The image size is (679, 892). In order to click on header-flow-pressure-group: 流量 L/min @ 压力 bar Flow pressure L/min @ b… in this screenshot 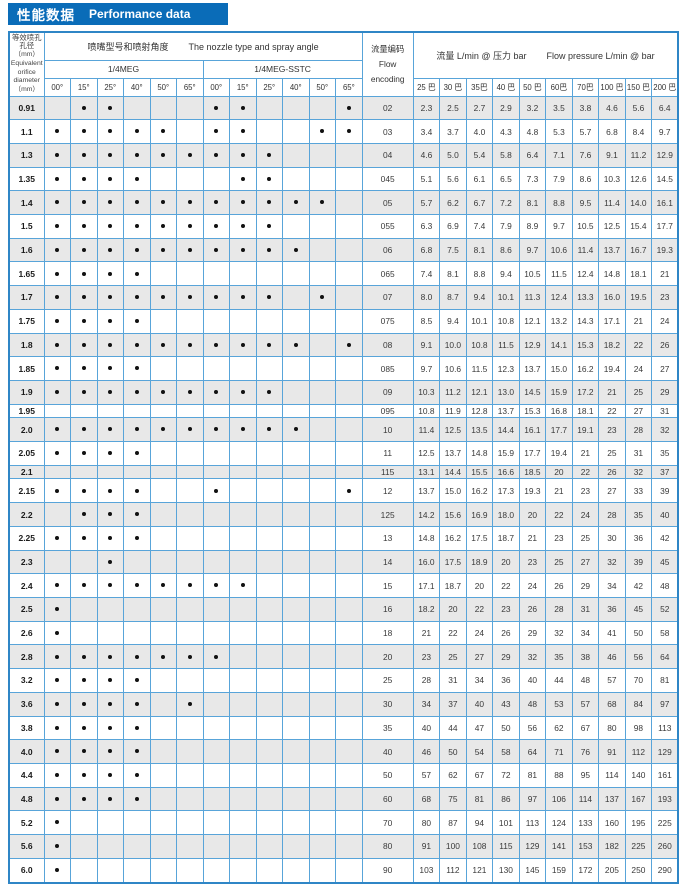, I will do `click(545, 55)`.